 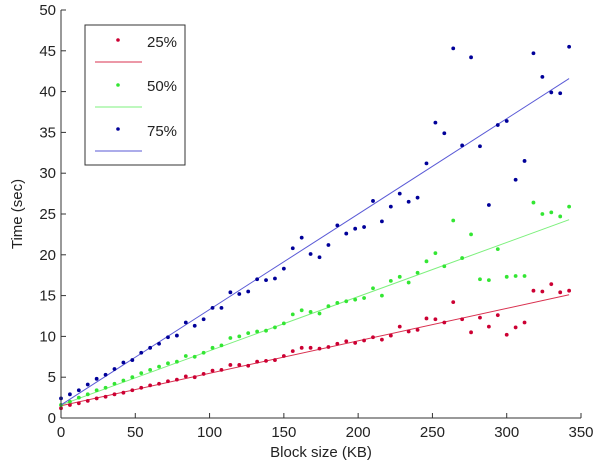 What do you see at coordinates (162, 131) in the screenshot?
I see `legend-label-75: 75%` at bounding box center [162, 131].